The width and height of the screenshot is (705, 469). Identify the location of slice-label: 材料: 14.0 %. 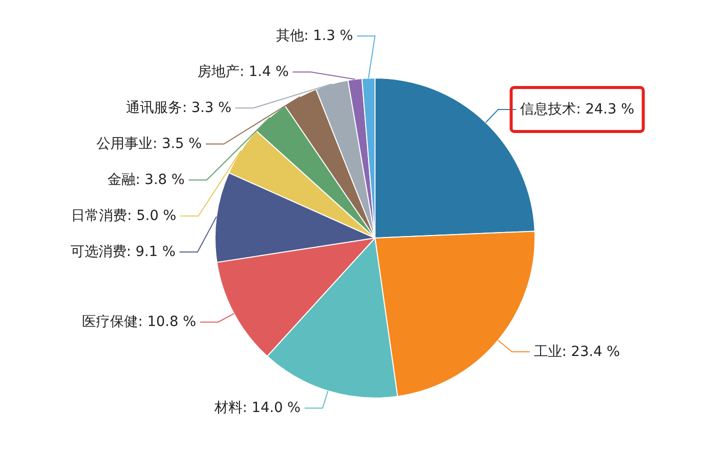
(257, 408).